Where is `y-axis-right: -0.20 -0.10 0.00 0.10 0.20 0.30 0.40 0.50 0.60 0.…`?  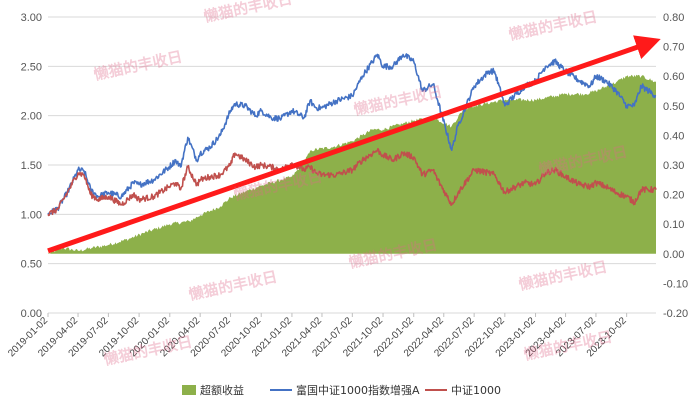
y-axis-right: -0.20 -0.10 0.00 0.10 0.20 0.30 0.40 0.50 0.60 0.… is located at coordinates (675, 166).